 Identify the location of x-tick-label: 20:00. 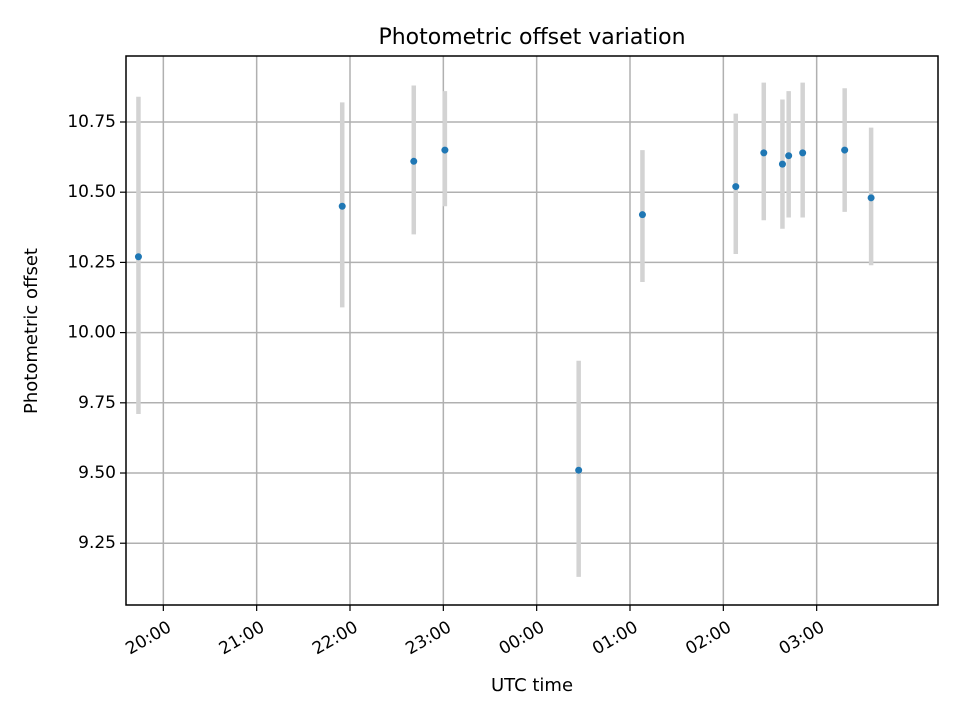
(148, 638).